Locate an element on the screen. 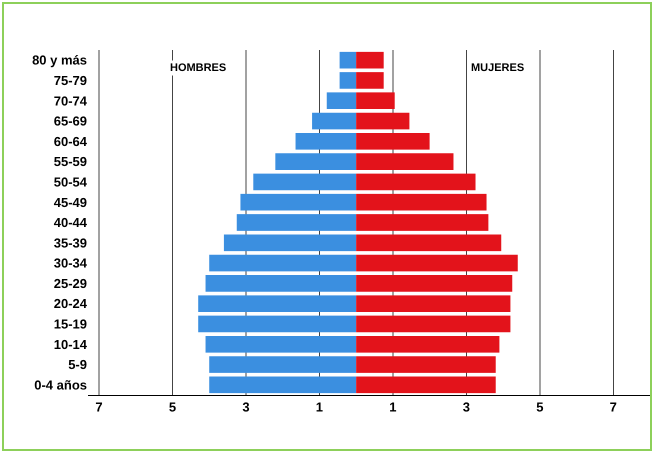  y-tick-label: 45-49 is located at coordinates (70, 202).